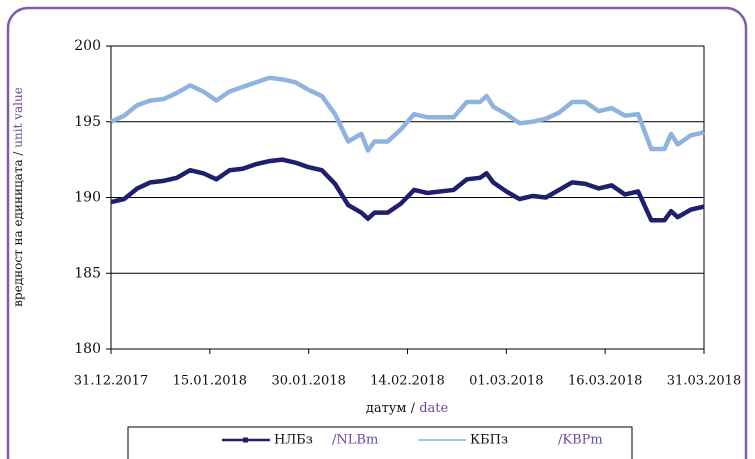 The width and height of the screenshot is (755, 459). Describe the element at coordinates (111, 381) in the screenshot. I see `x-tick-label: 31.12.2017` at that location.